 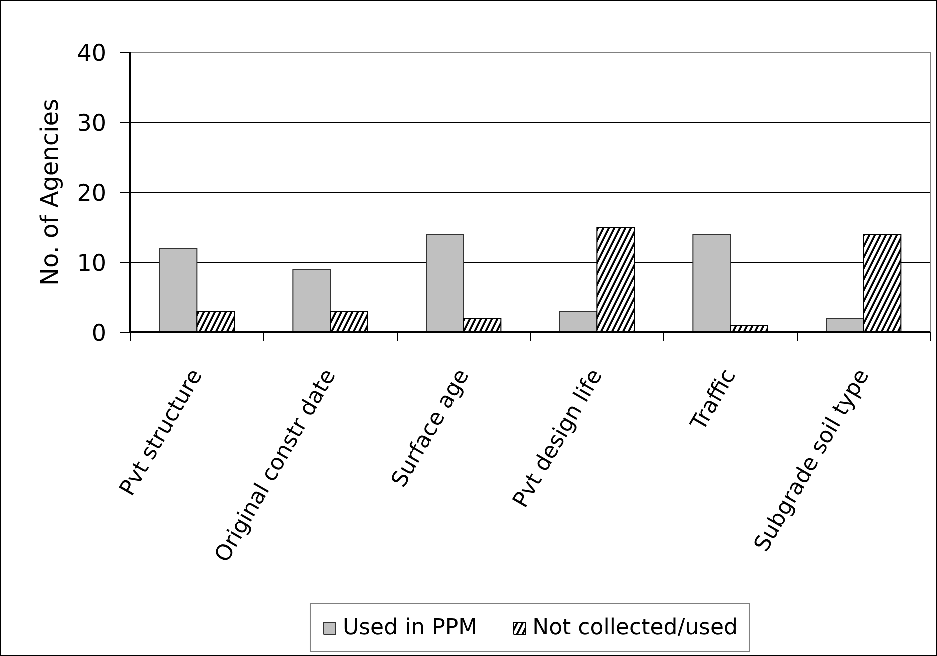 I want to click on y-tick-label: 20, so click(x=92, y=194).